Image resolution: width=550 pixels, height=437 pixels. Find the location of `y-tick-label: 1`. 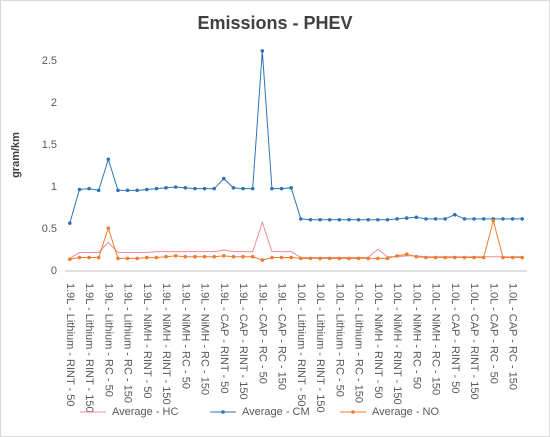

y-tick-label: 1 is located at coordinates (54, 187).